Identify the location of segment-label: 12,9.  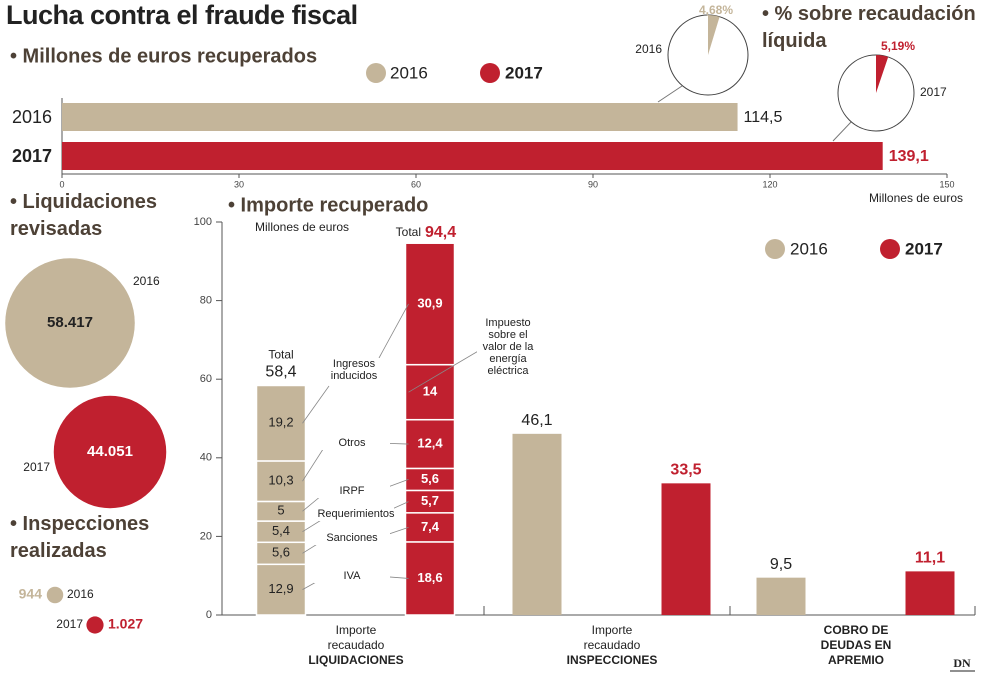
(280, 588).